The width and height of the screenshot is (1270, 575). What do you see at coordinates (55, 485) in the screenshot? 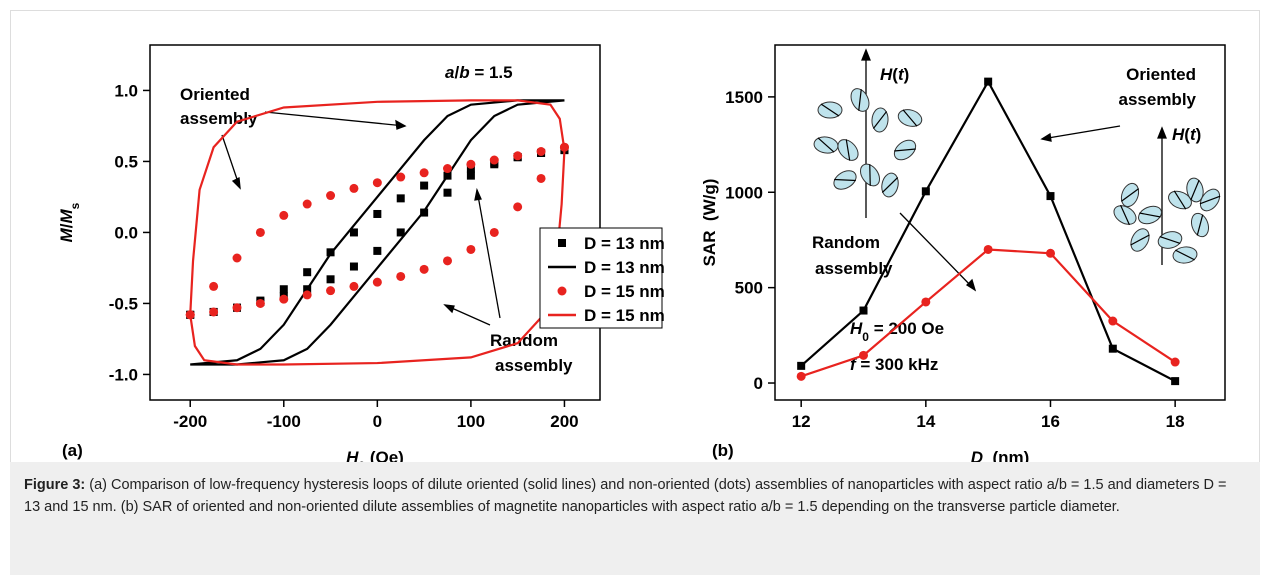
I see `caption-label: Figure 3:` at bounding box center [55, 485].